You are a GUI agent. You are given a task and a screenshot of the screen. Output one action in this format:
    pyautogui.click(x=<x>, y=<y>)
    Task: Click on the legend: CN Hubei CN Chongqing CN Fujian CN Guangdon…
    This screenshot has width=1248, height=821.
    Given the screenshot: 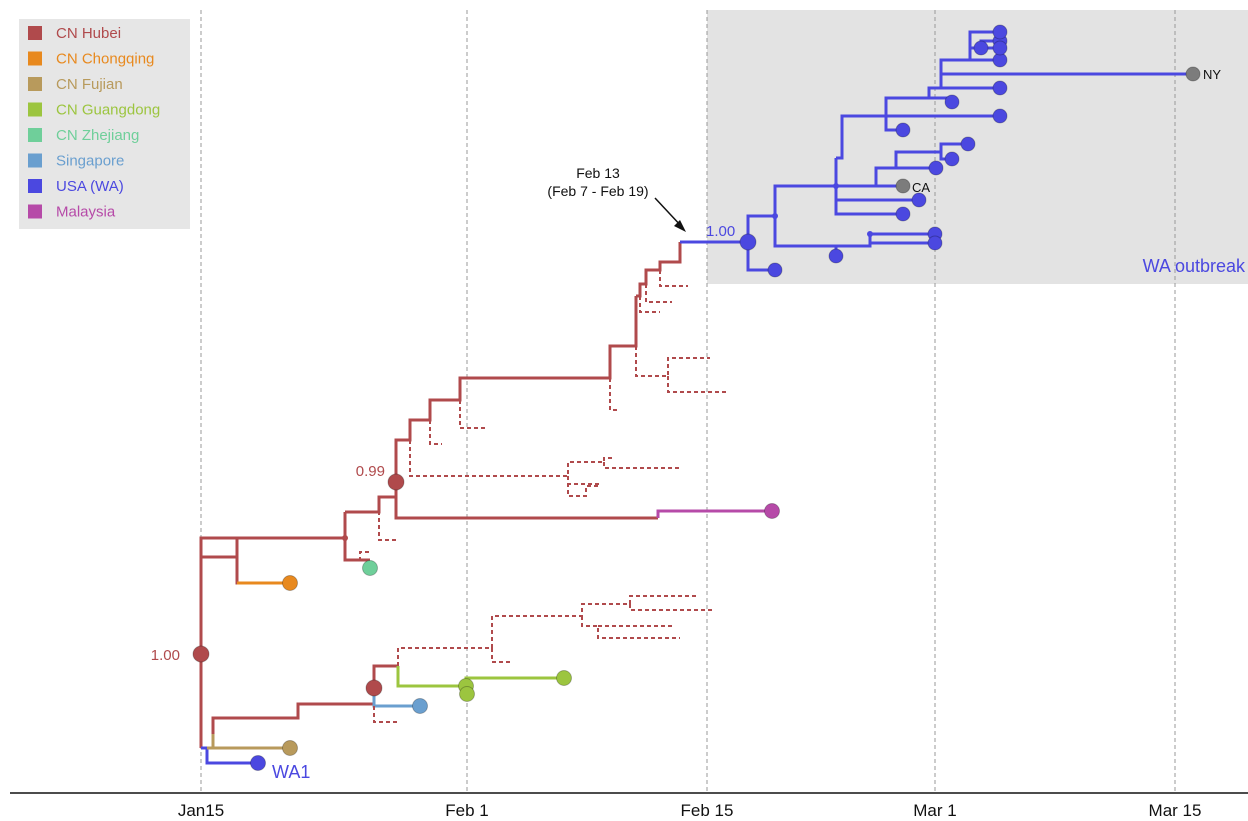 What is the action you would take?
    pyautogui.click(x=104, y=124)
    